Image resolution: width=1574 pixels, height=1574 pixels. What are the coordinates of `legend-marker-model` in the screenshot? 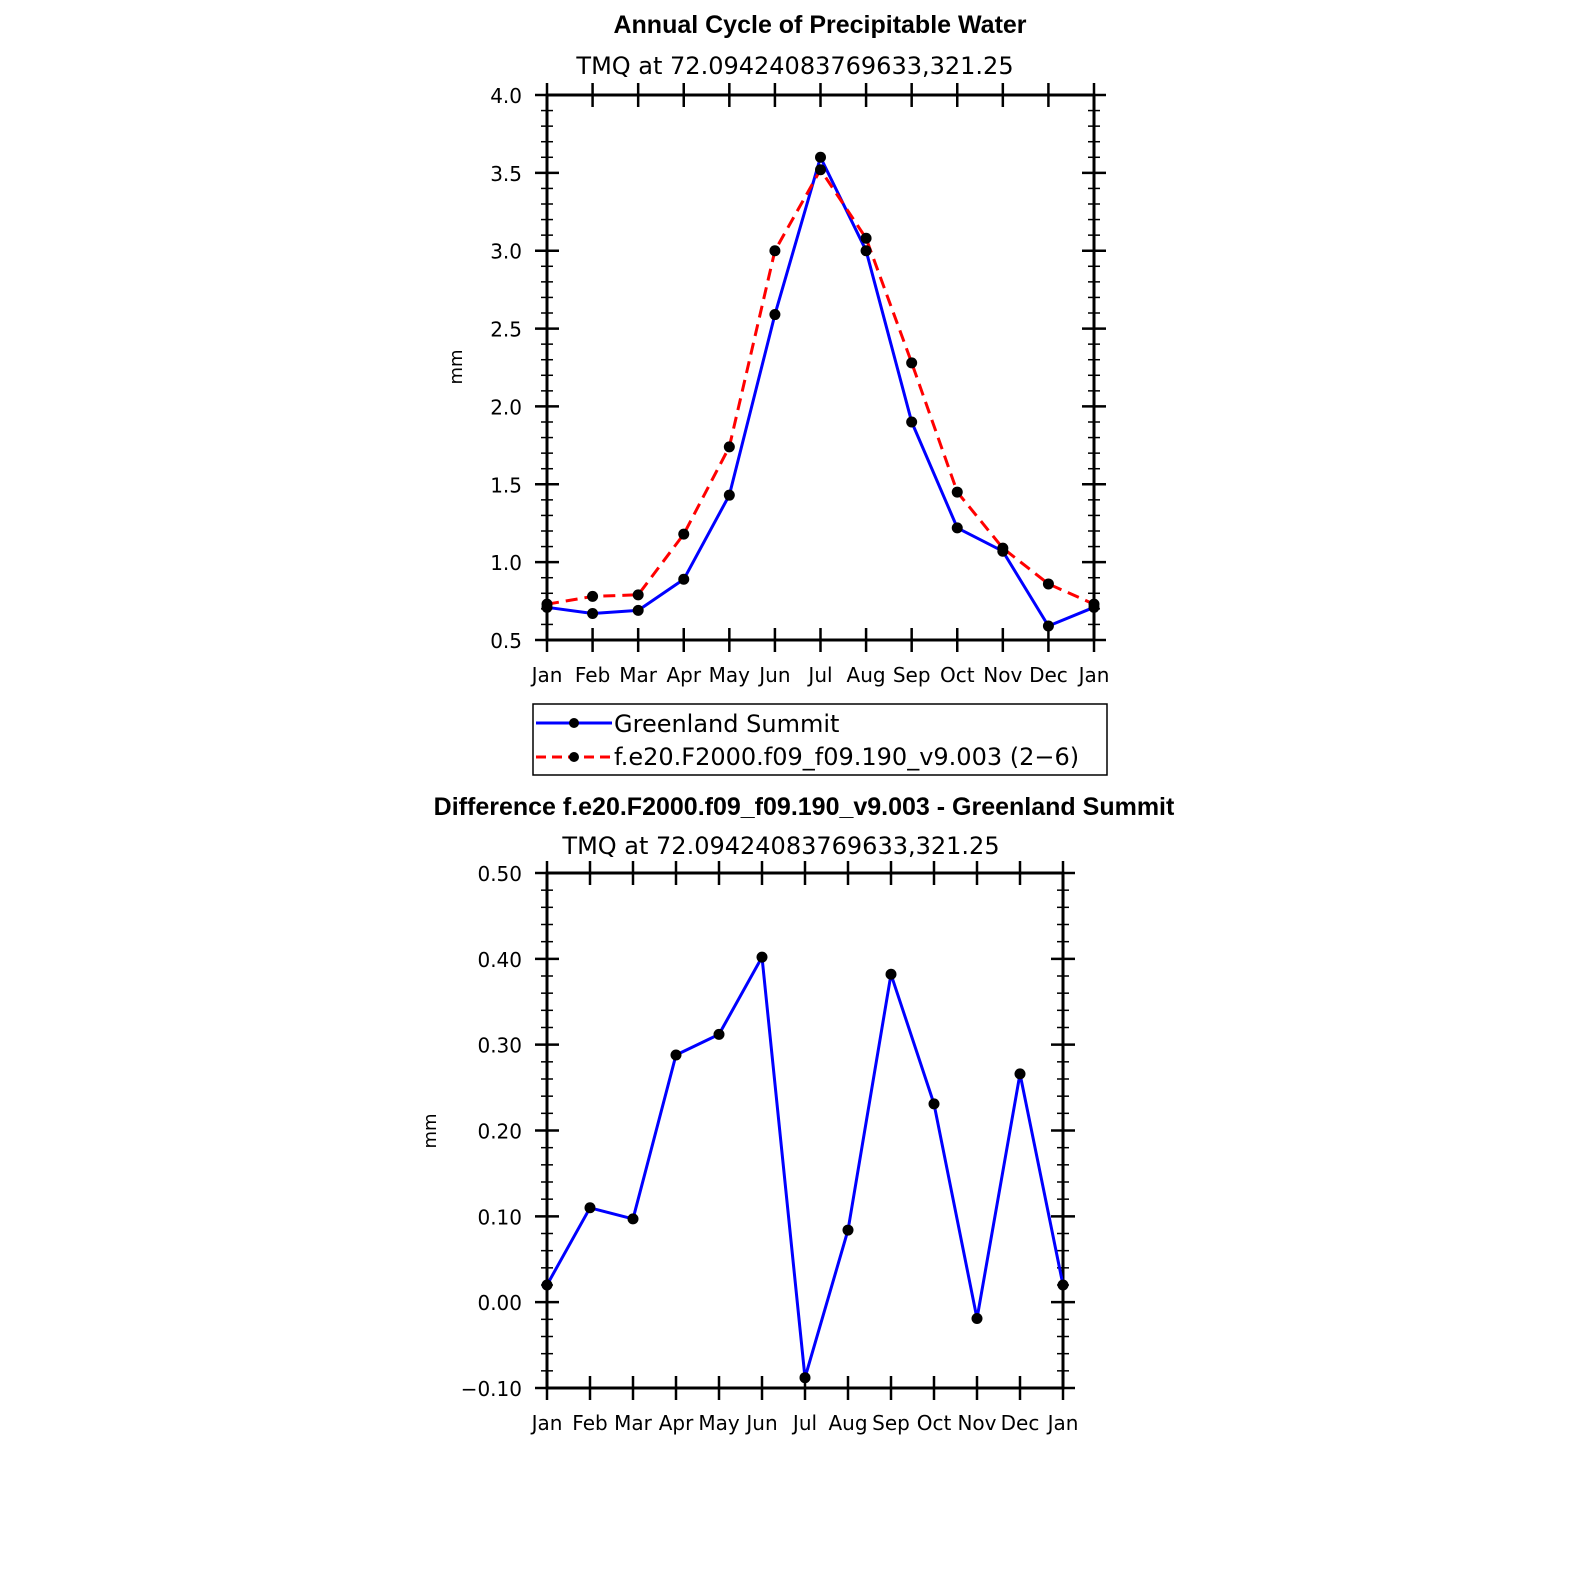 It's located at (574, 757).